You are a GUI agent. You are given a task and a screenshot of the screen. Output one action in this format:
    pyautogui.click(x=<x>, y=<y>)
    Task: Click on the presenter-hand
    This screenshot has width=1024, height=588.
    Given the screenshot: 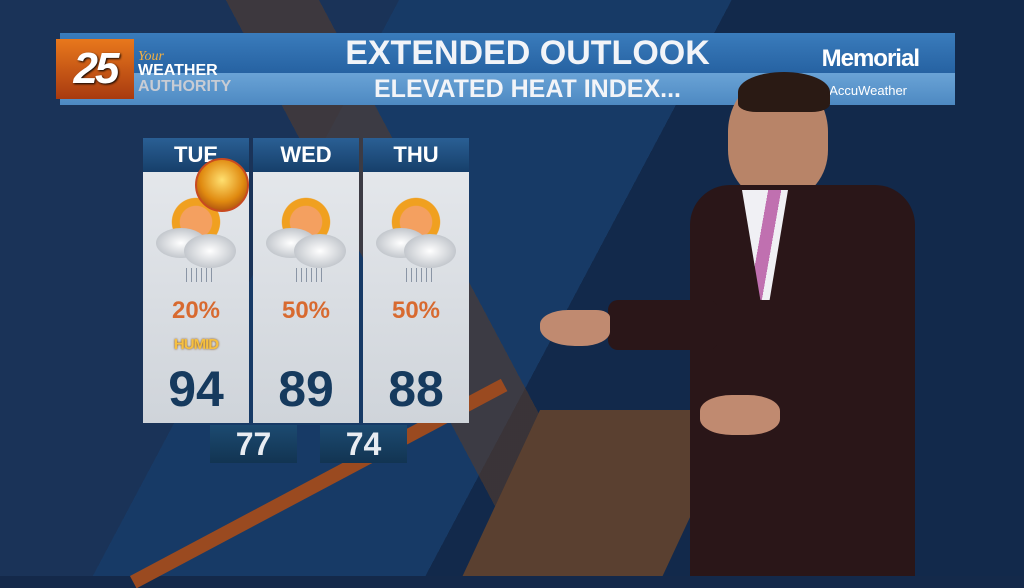 What is the action you would take?
    pyautogui.click(x=575, y=328)
    